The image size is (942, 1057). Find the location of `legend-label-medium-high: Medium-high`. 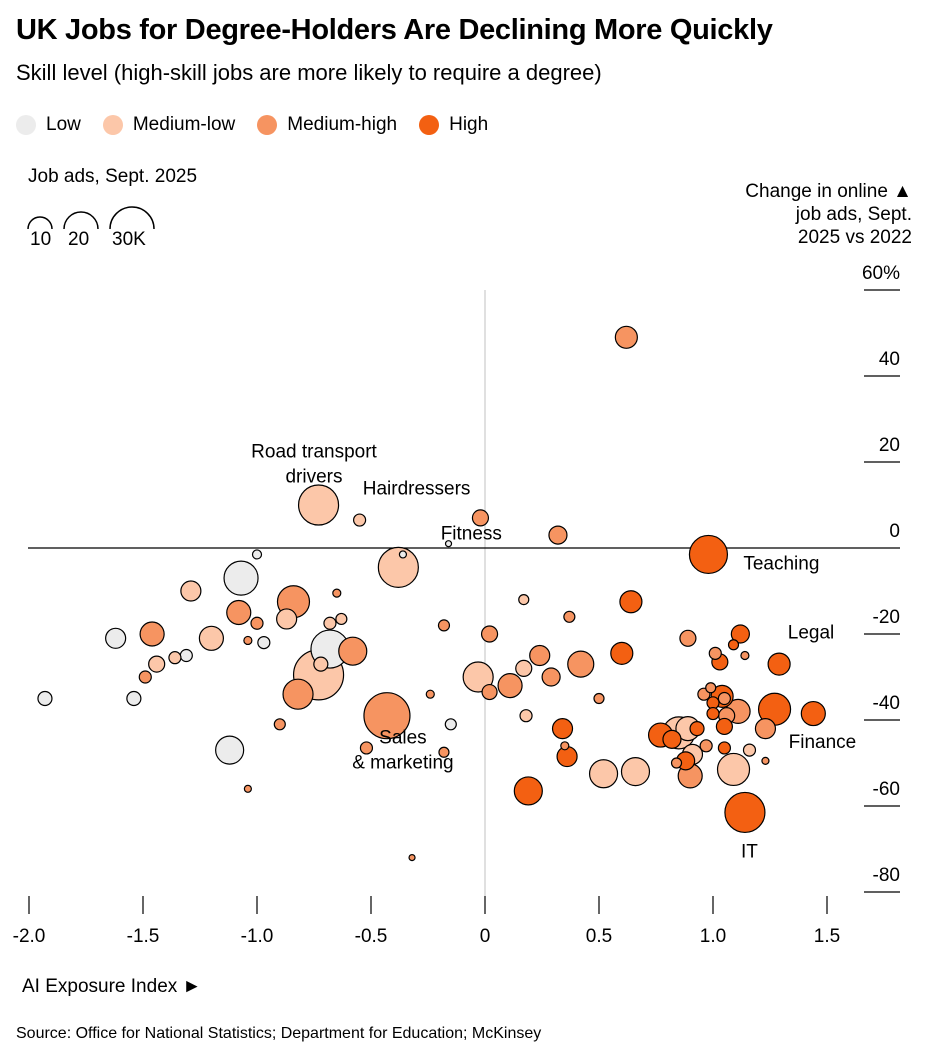

legend-label-medium-high: Medium-high is located at coordinates (342, 124).